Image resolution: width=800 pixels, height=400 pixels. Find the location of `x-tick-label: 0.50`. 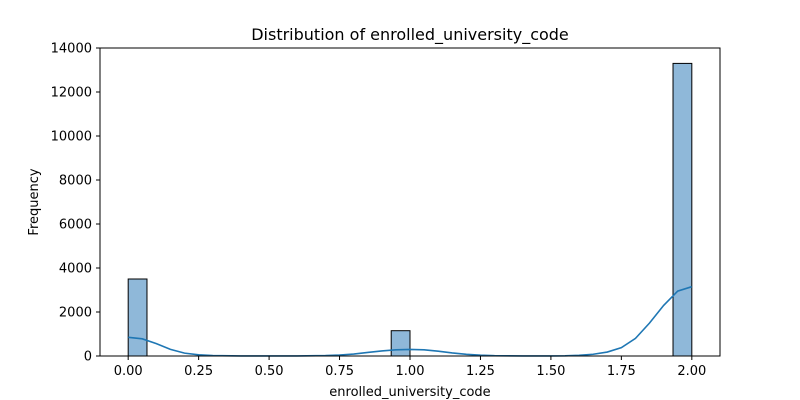

x-tick-label: 0.50 is located at coordinates (269, 371).